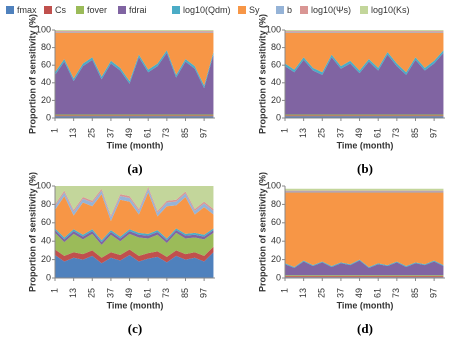 This screenshot has height=348, width=474. I want to click on legend-label: Sy, so click(254, 10).